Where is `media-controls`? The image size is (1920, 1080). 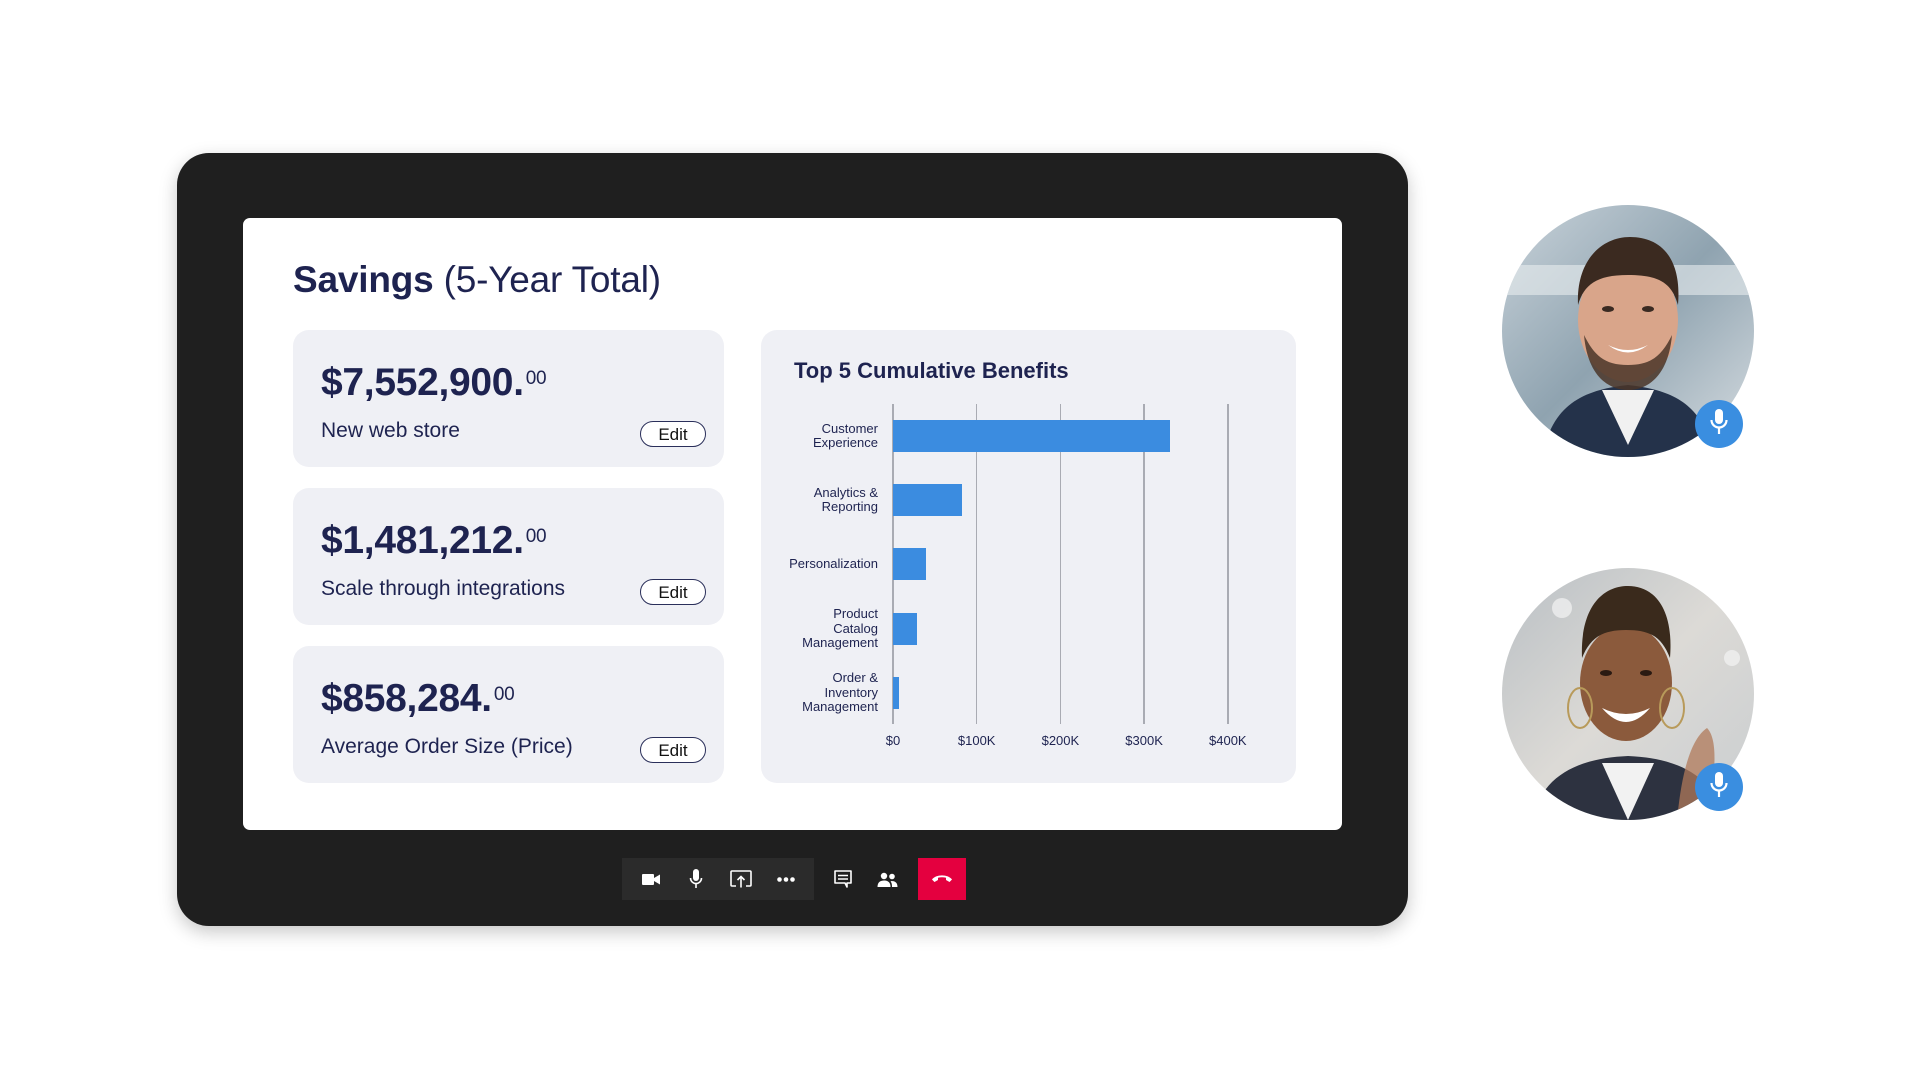
media-controls is located at coordinates (718, 879).